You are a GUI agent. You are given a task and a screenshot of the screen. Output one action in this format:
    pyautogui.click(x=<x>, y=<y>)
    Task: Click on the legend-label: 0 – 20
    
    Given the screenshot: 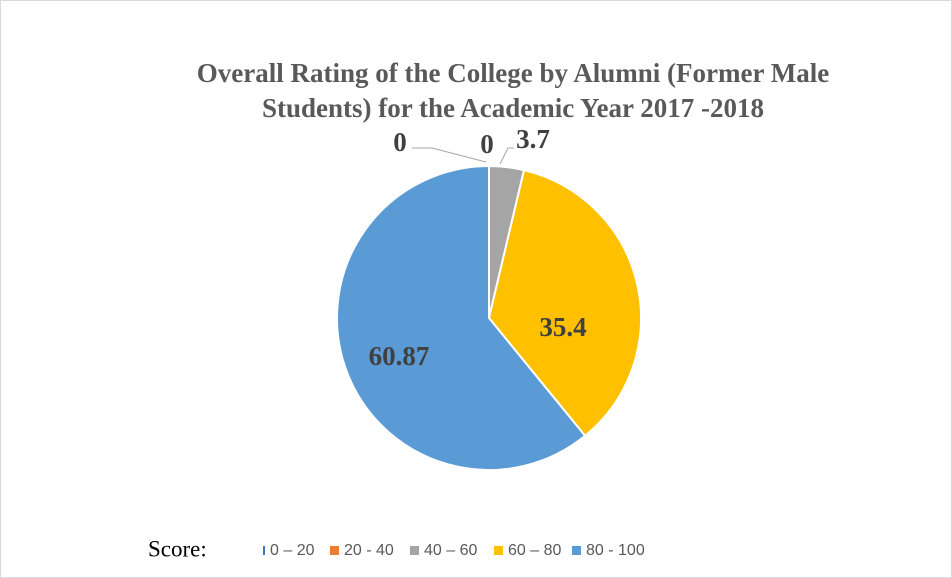 What is the action you would take?
    pyautogui.click(x=292, y=550)
    